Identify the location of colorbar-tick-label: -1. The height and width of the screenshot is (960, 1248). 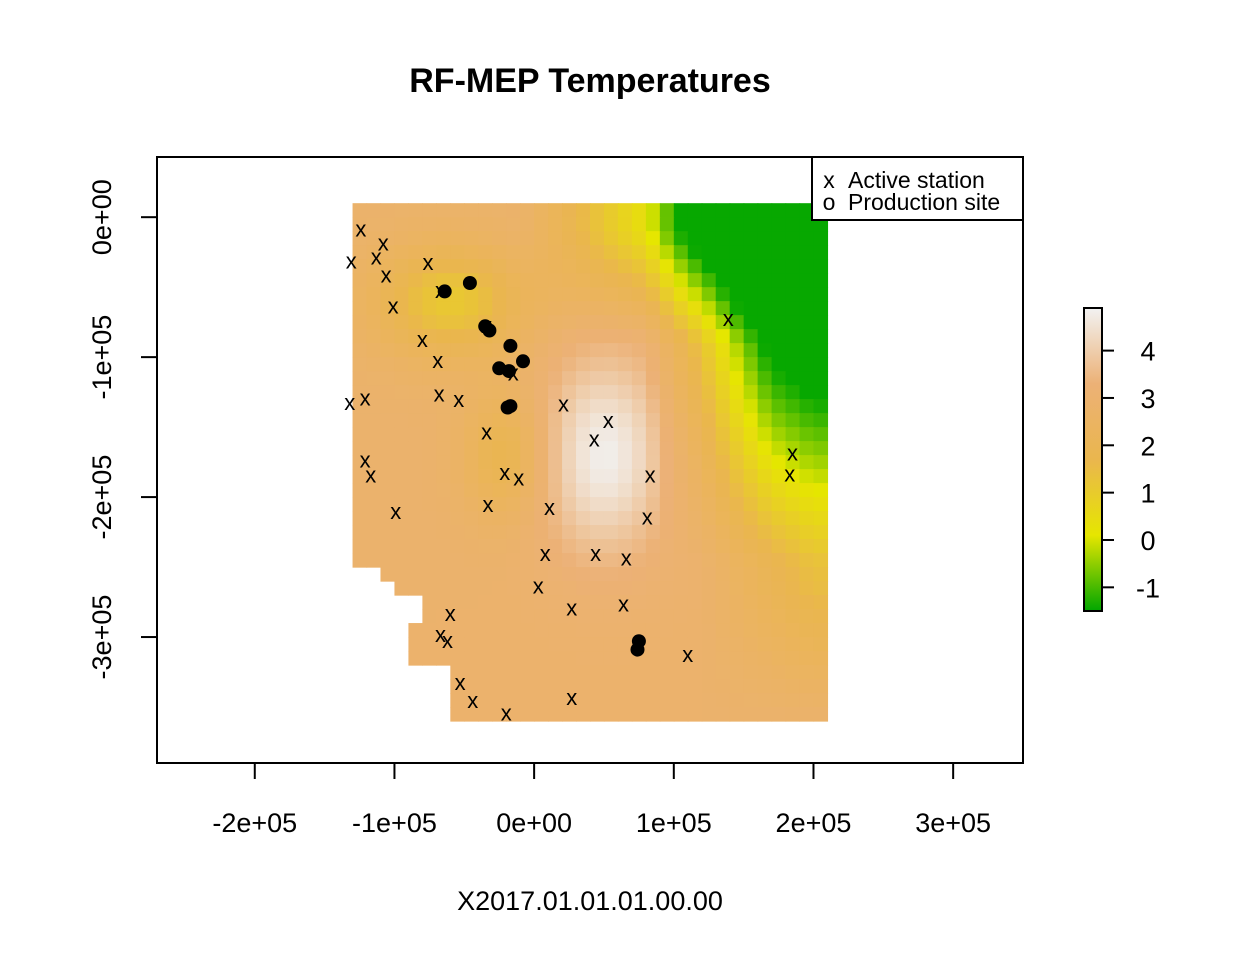
(1148, 588).